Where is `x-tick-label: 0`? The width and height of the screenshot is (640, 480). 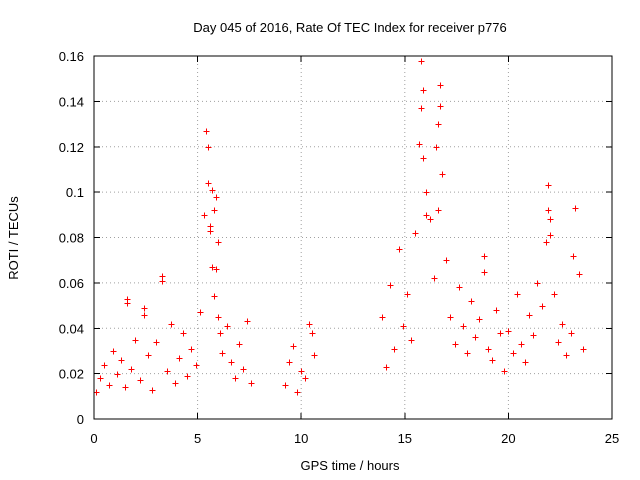 x-tick-label: 0 is located at coordinates (93, 438).